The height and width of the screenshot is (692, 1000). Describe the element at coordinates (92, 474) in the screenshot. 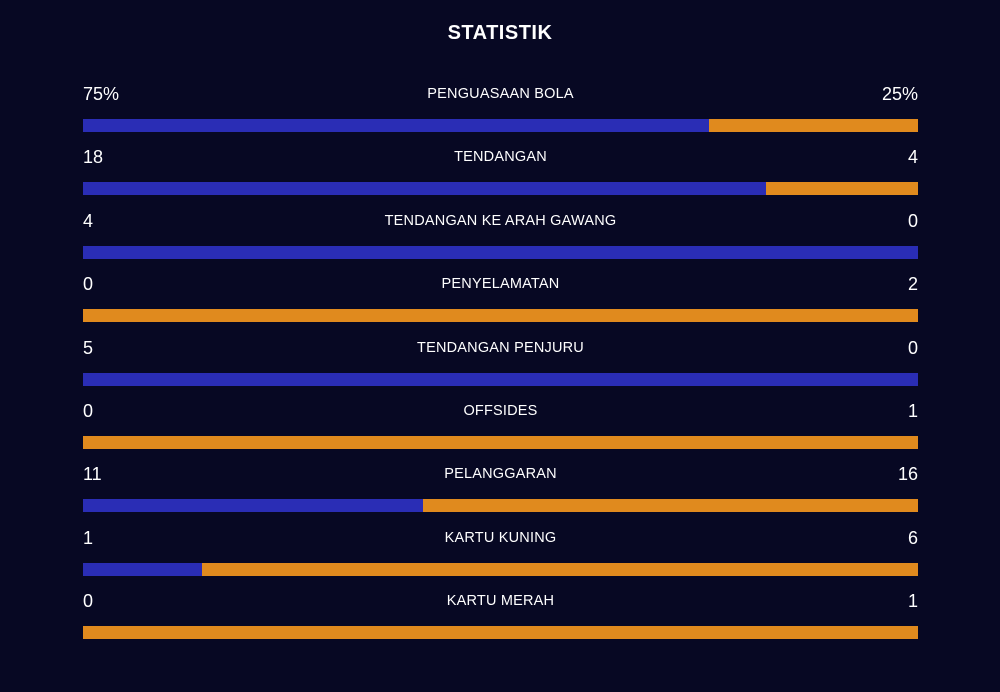

I see `home-value: 11` at that location.